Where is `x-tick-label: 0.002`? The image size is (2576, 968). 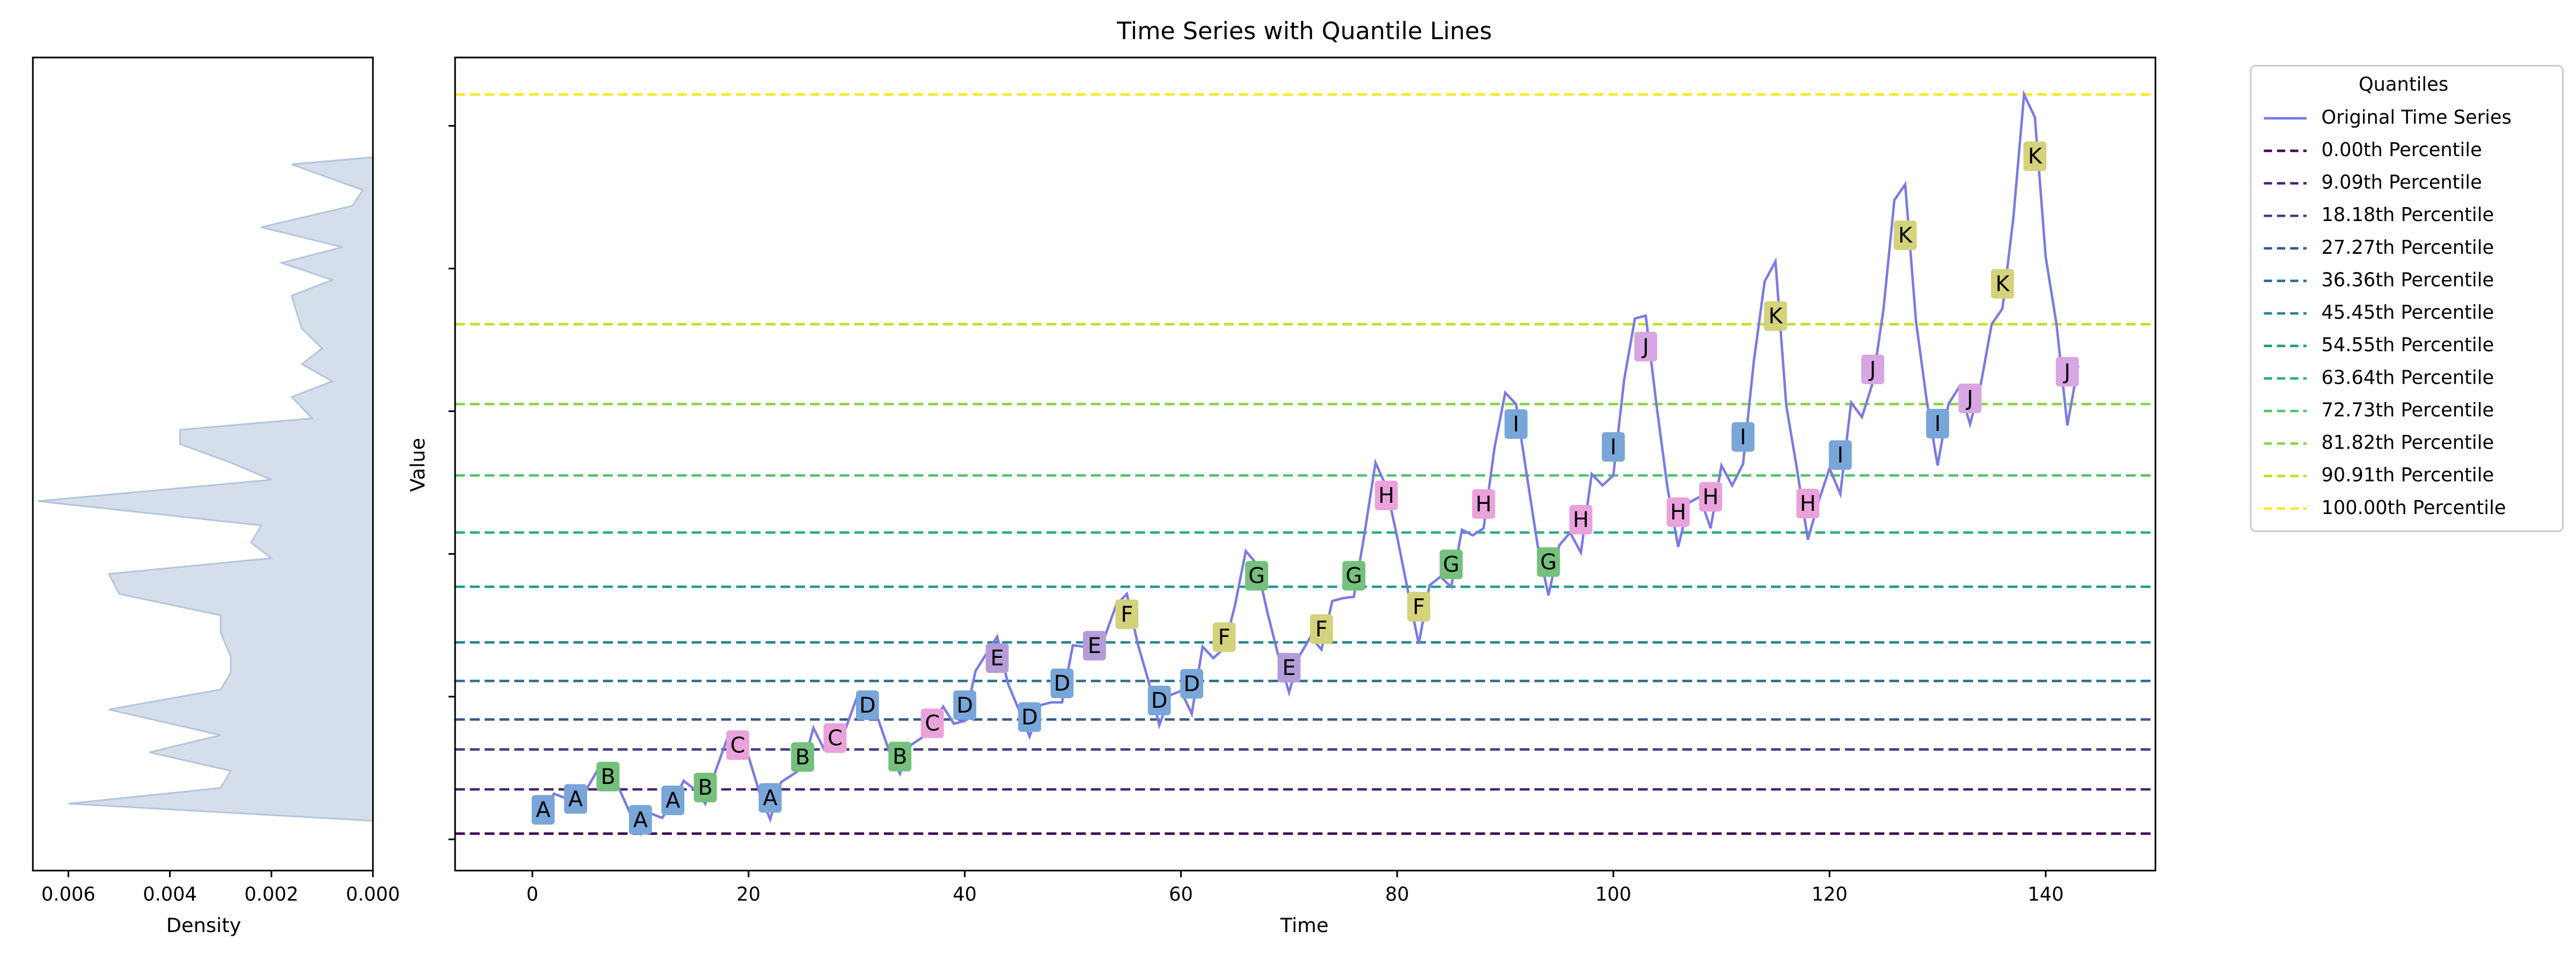 x-tick-label: 0.002 is located at coordinates (271, 894).